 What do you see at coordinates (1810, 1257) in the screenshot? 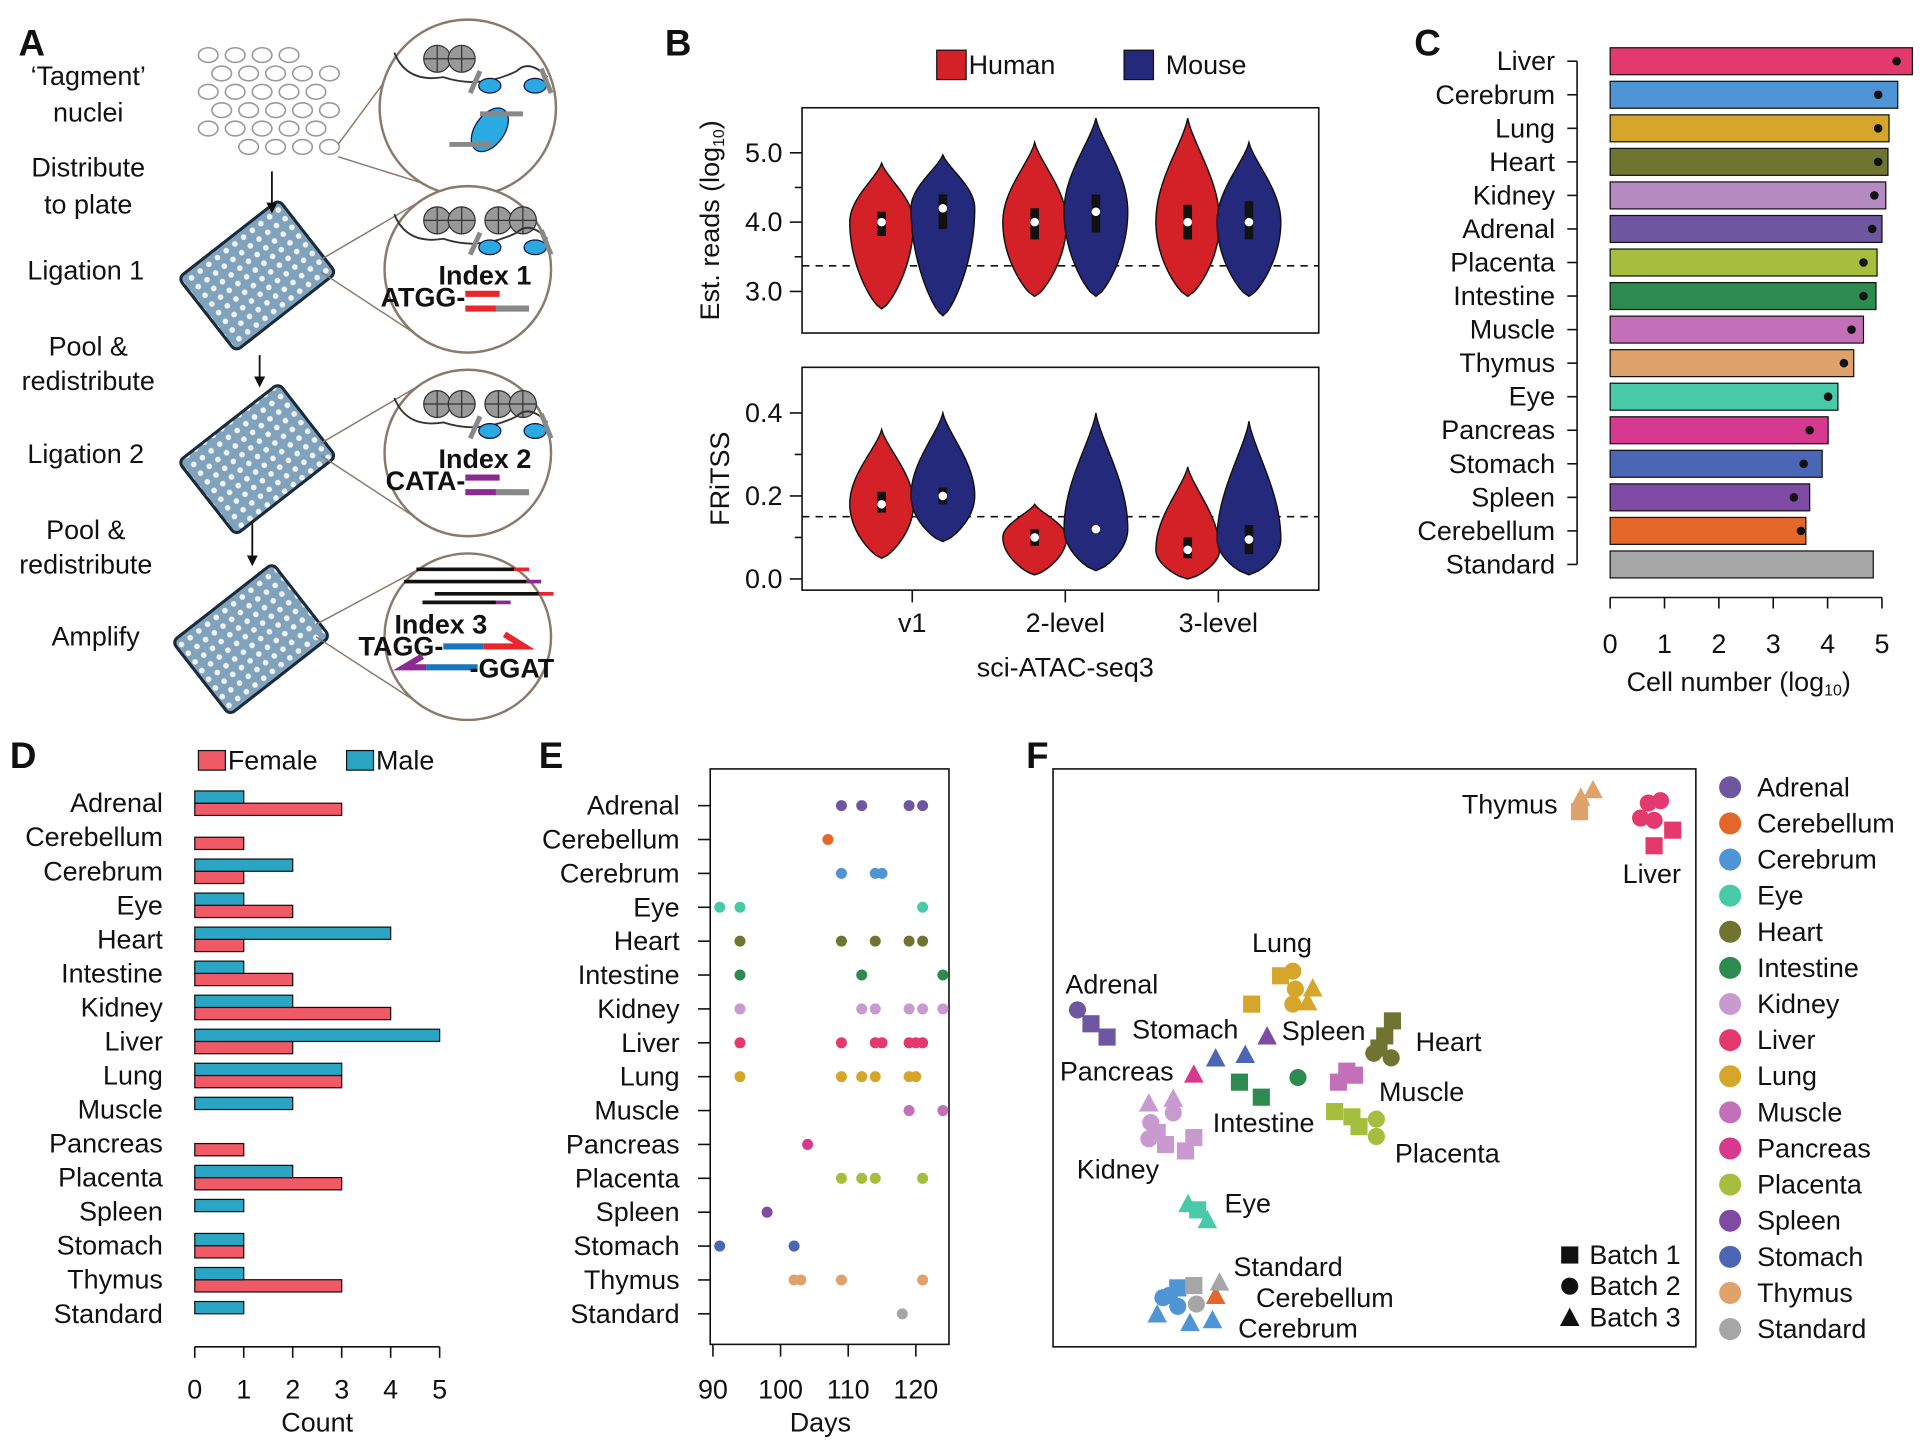
I see `legend-label: Stomach` at bounding box center [1810, 1257].